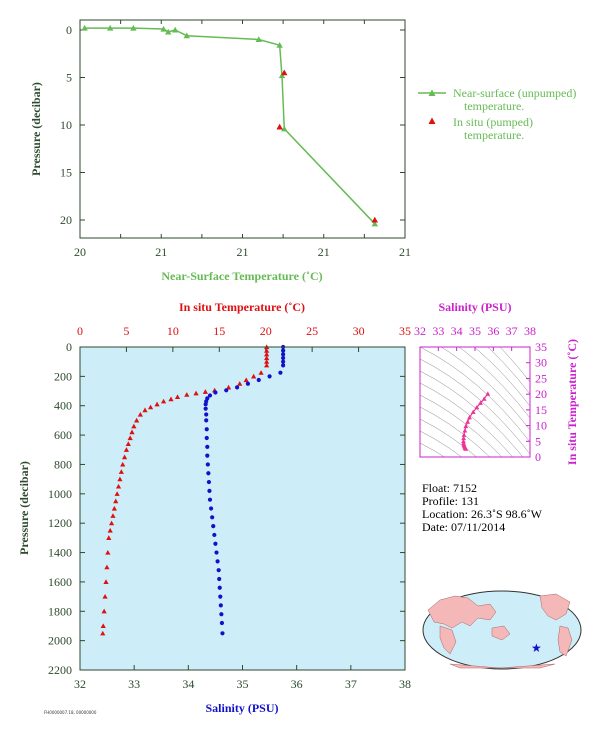 The width and height of the screenshot is (601, 732). What do you see at coordinates (69, 347) in the screenshot?
I see `pressure-tick-label: 0` at bounding box center [69, 347].